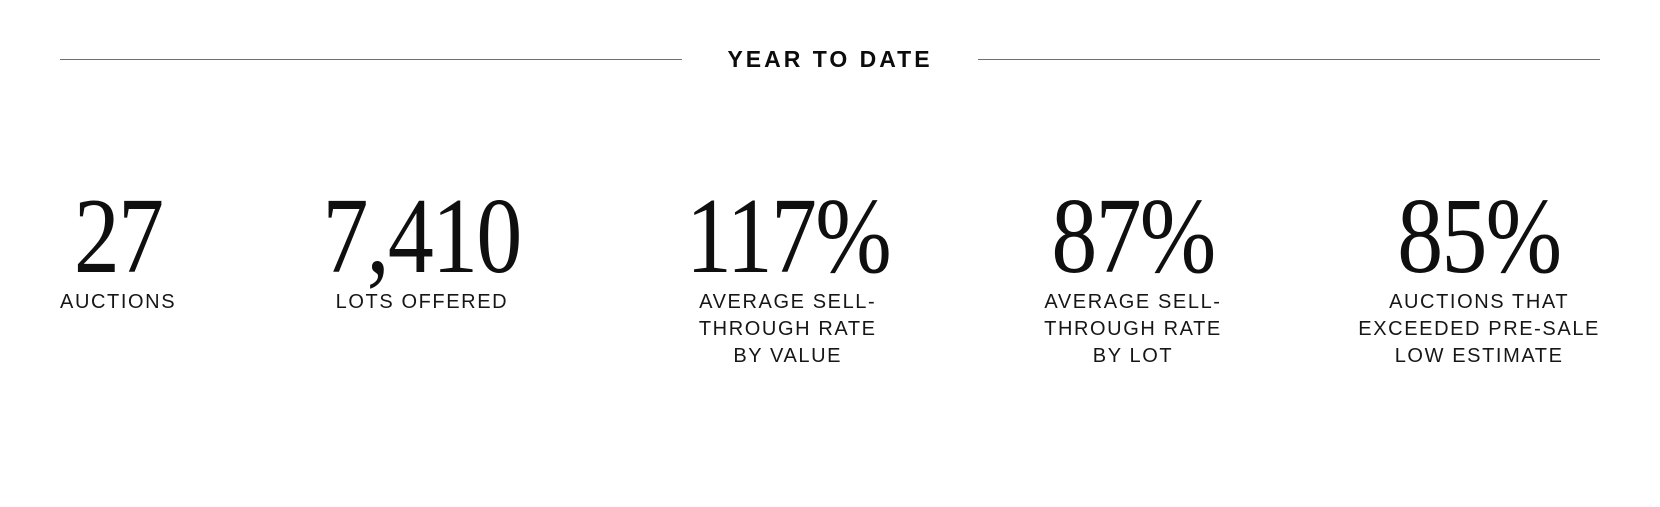 This screenshot has width=1660, height=507. What do you see at coordinates (371, 59) in the screenshot?
I see `header-rule-left` at bounding box center [371, 59].